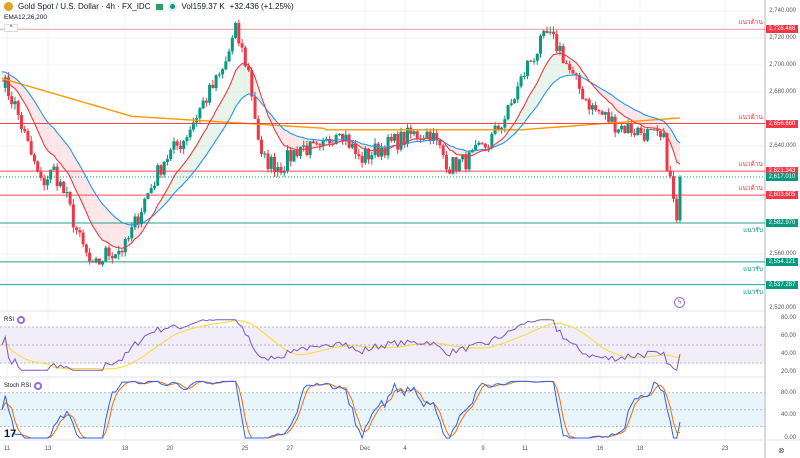 The image size is (800, 458). I want to click on lightning-icon: ϟ, so click(679, 302).